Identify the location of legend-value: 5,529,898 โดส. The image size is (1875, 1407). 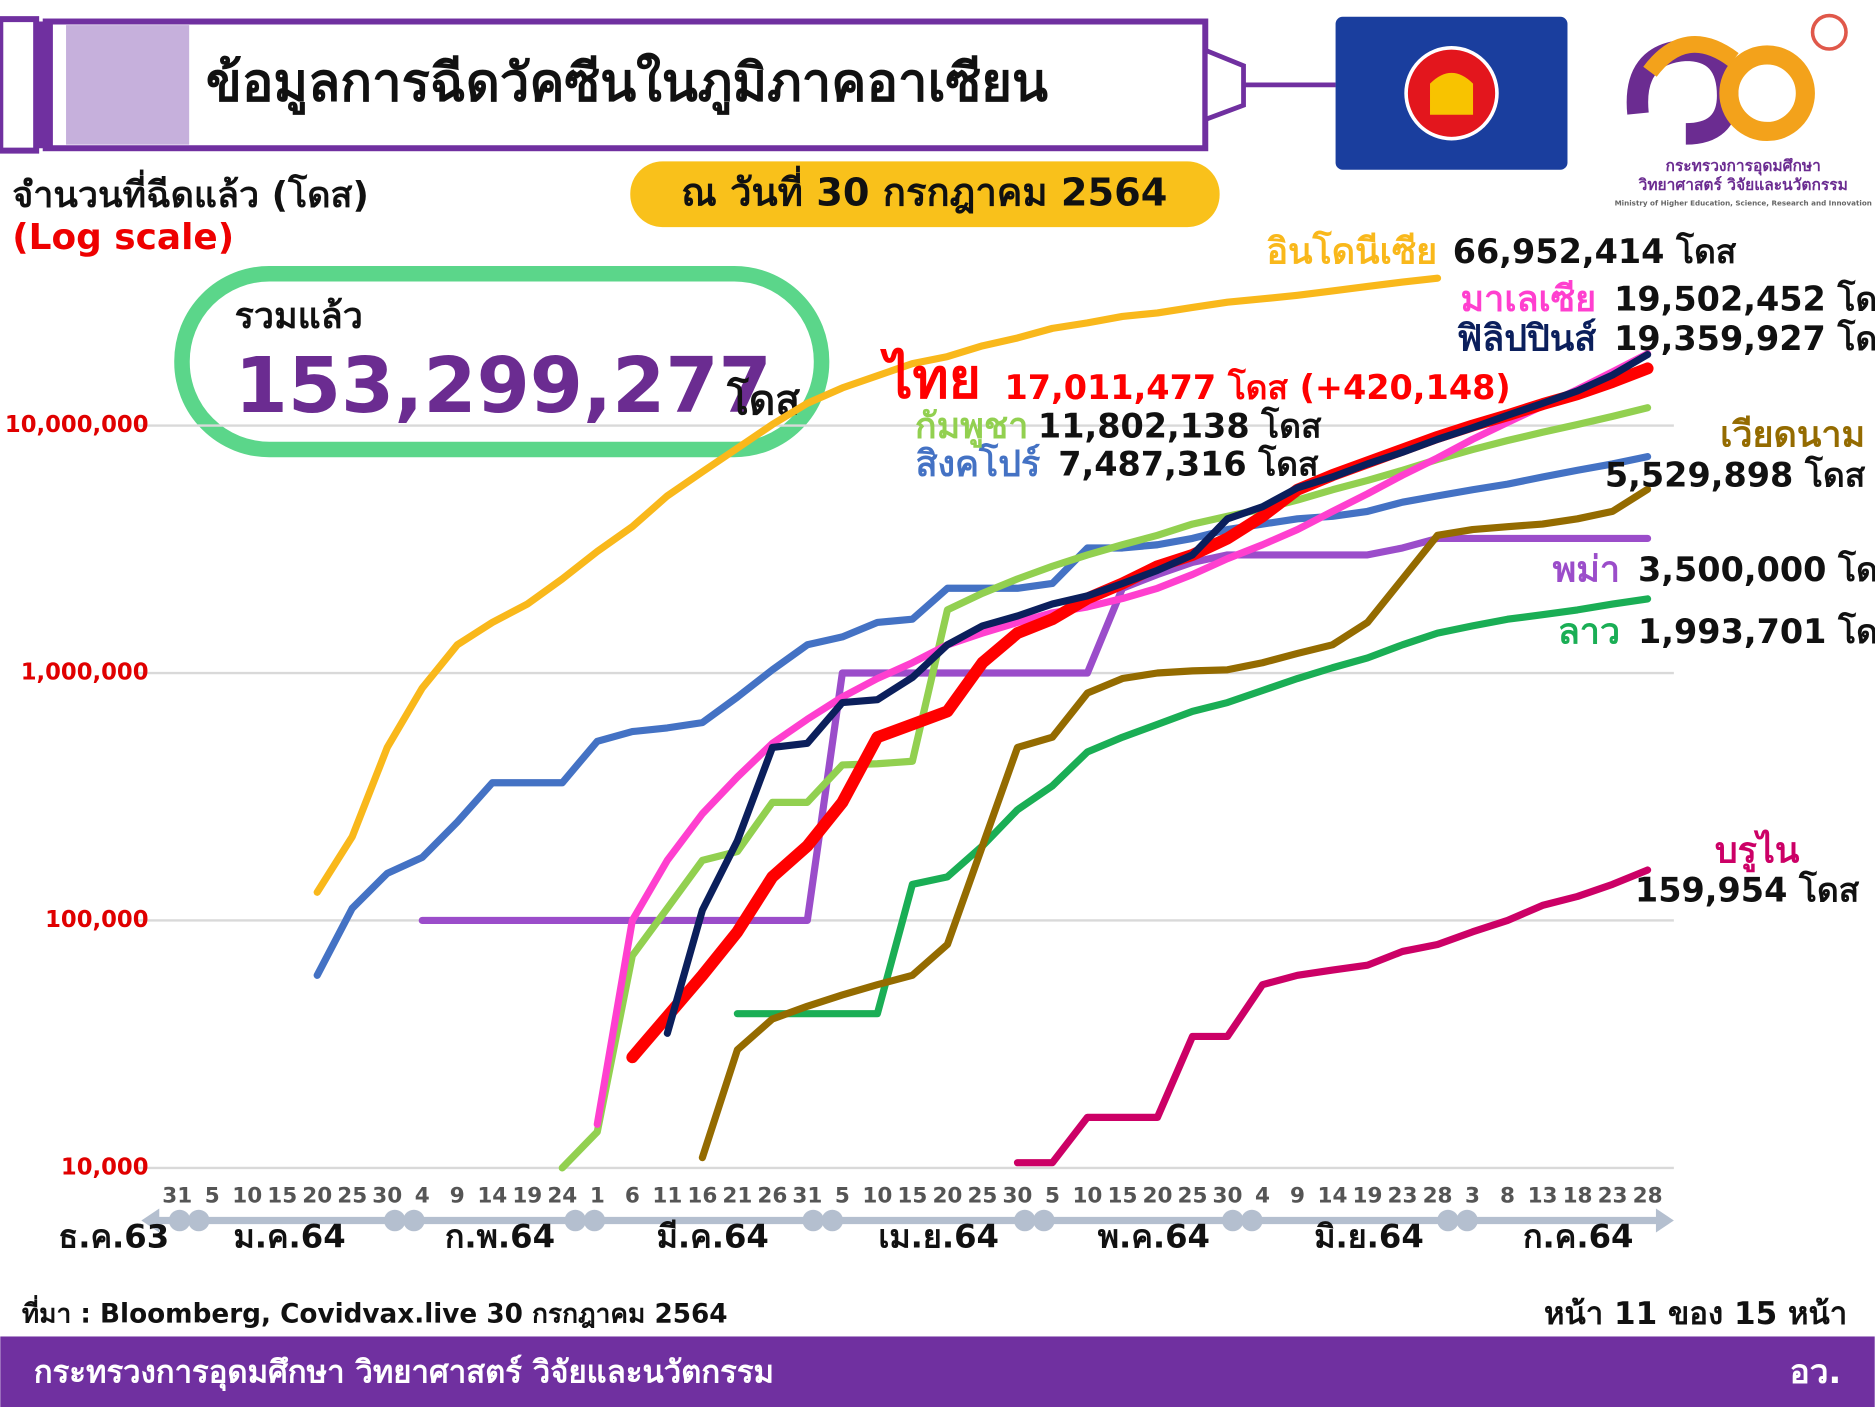
(1735, 474).